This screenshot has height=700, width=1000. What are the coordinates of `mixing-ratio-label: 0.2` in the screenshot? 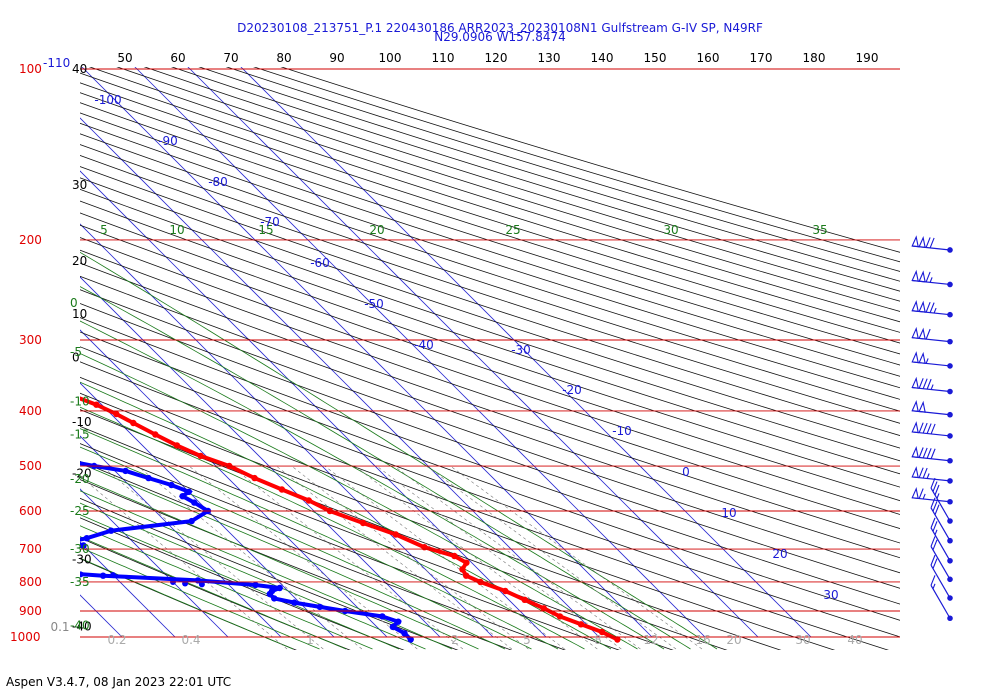 It's located at (116, 640).